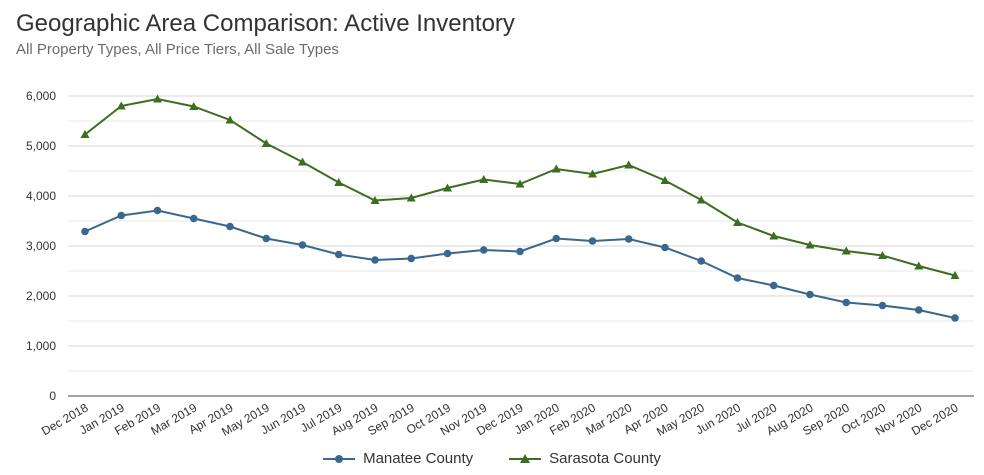 Image resolution: width=984 pixels, height=475 pixels. I want to click on legend: Manatee County Sarasota County, so click(492, 458).